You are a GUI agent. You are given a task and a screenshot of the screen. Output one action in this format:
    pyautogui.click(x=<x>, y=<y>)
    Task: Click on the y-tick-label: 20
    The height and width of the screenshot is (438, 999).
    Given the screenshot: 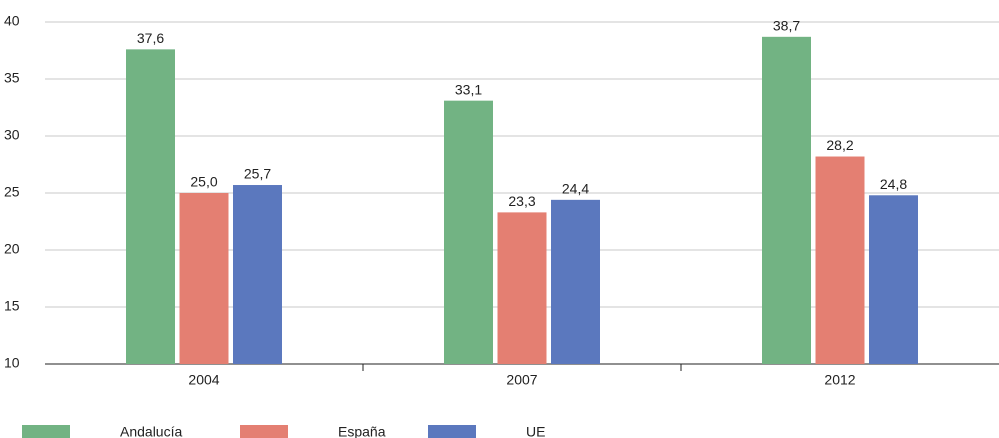 What is the action you would take?
    pyautogui.click(x=12, y=249)
    